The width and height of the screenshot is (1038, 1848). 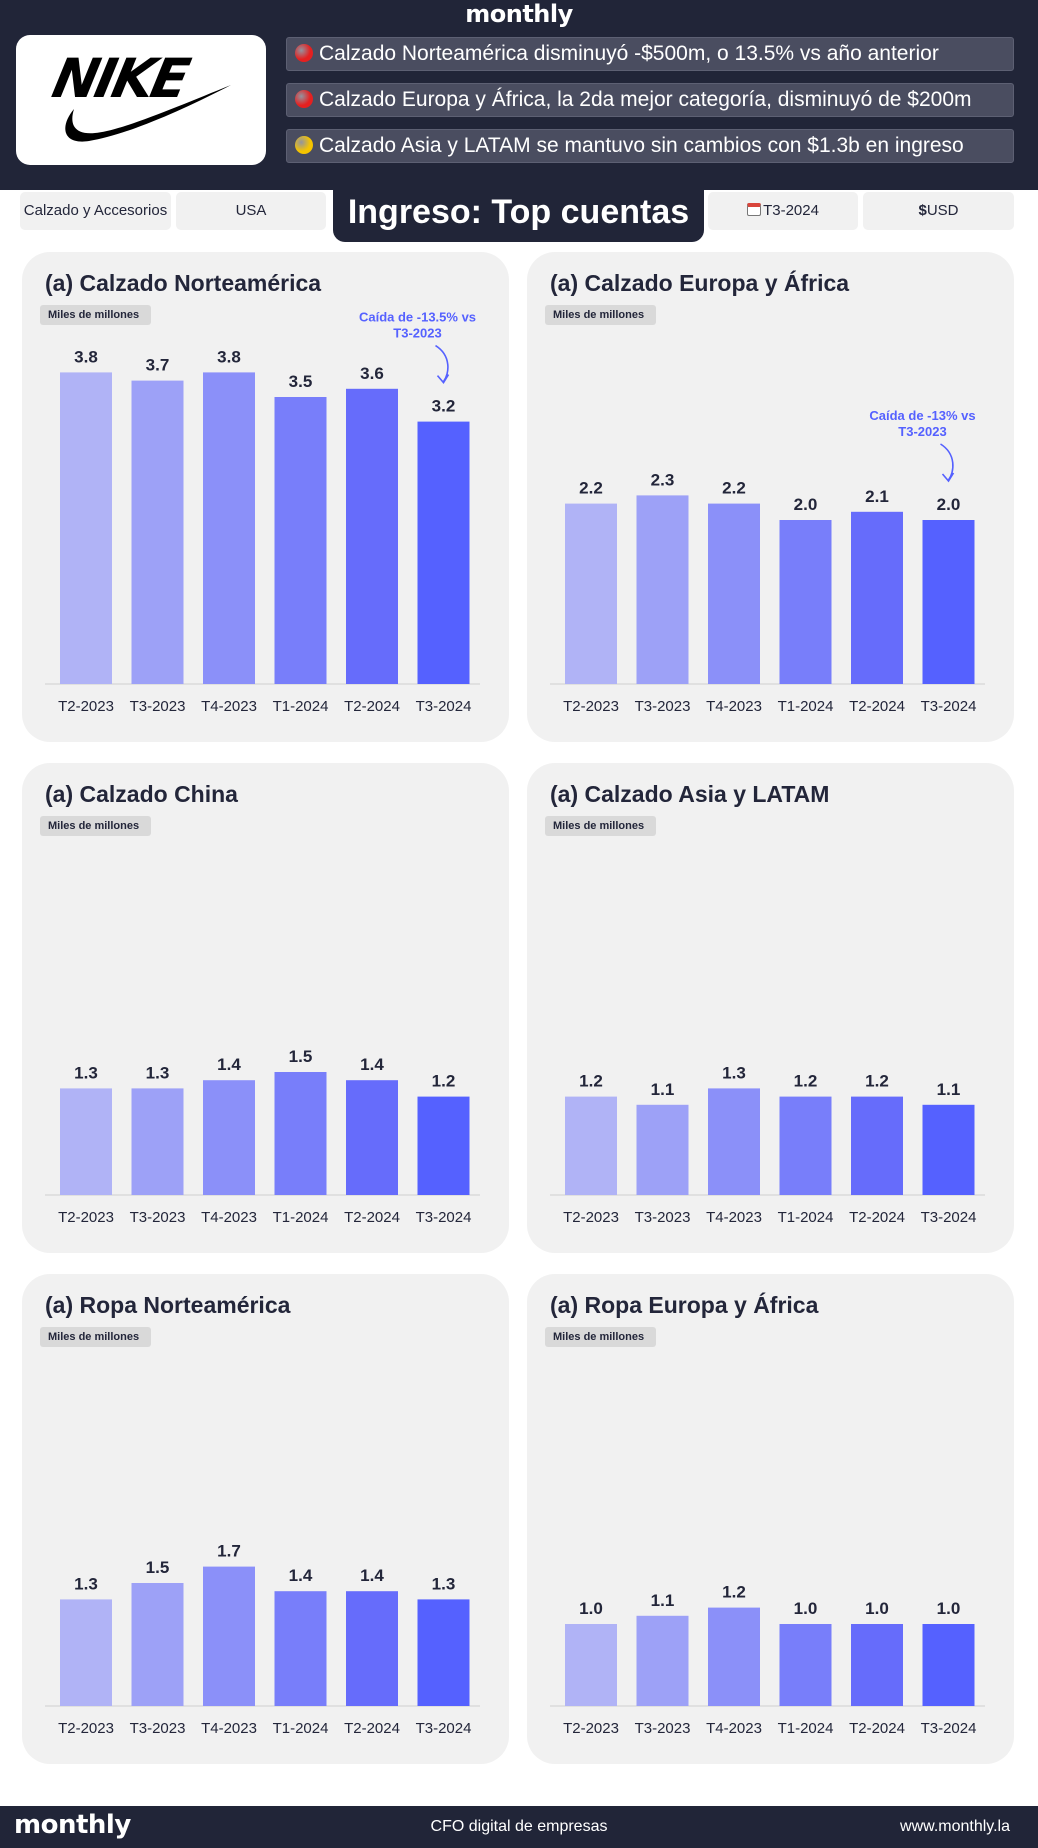 What do you see at coordinates (301, 381) in the screenshot?
I see `data-label: 3.5` at bounding box center [301, 381].